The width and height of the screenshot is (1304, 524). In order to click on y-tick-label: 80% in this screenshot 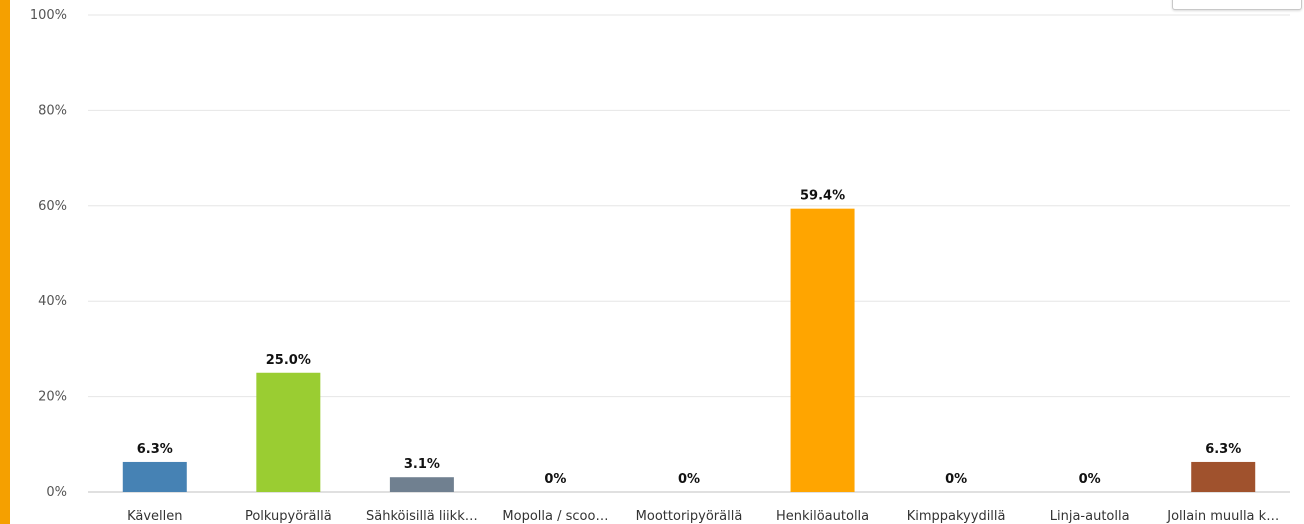, I will do `click(52, 110)`.